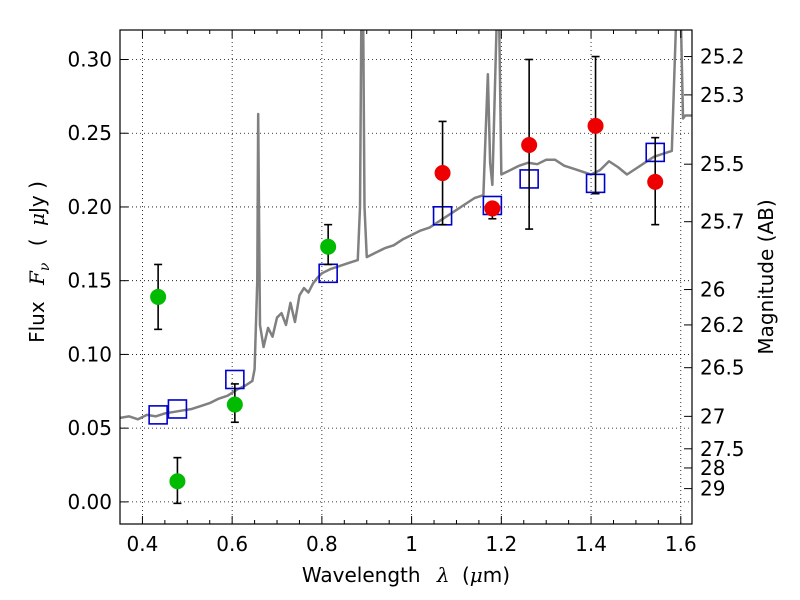  I want to click on y2-tick-label: 25.3, so click(722, 95).